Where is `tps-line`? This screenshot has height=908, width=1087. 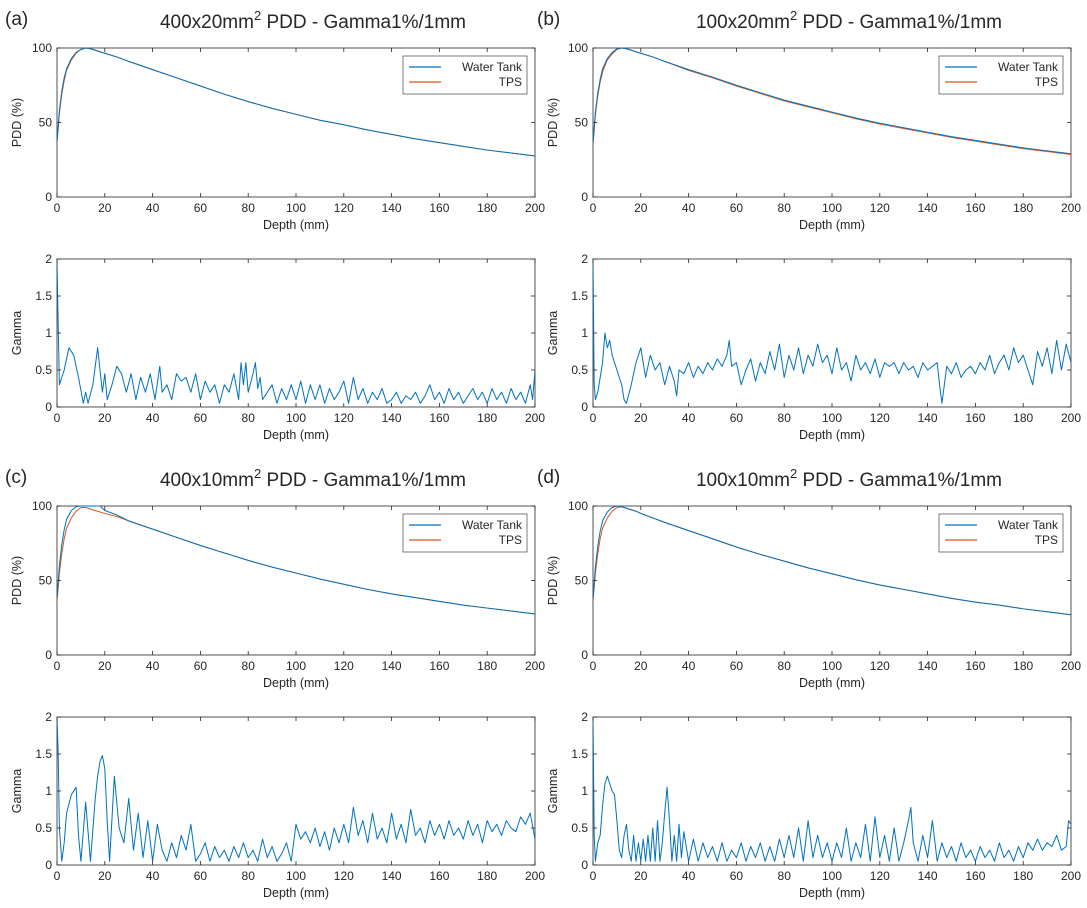
tps-line is located at coordinates (832, 102).